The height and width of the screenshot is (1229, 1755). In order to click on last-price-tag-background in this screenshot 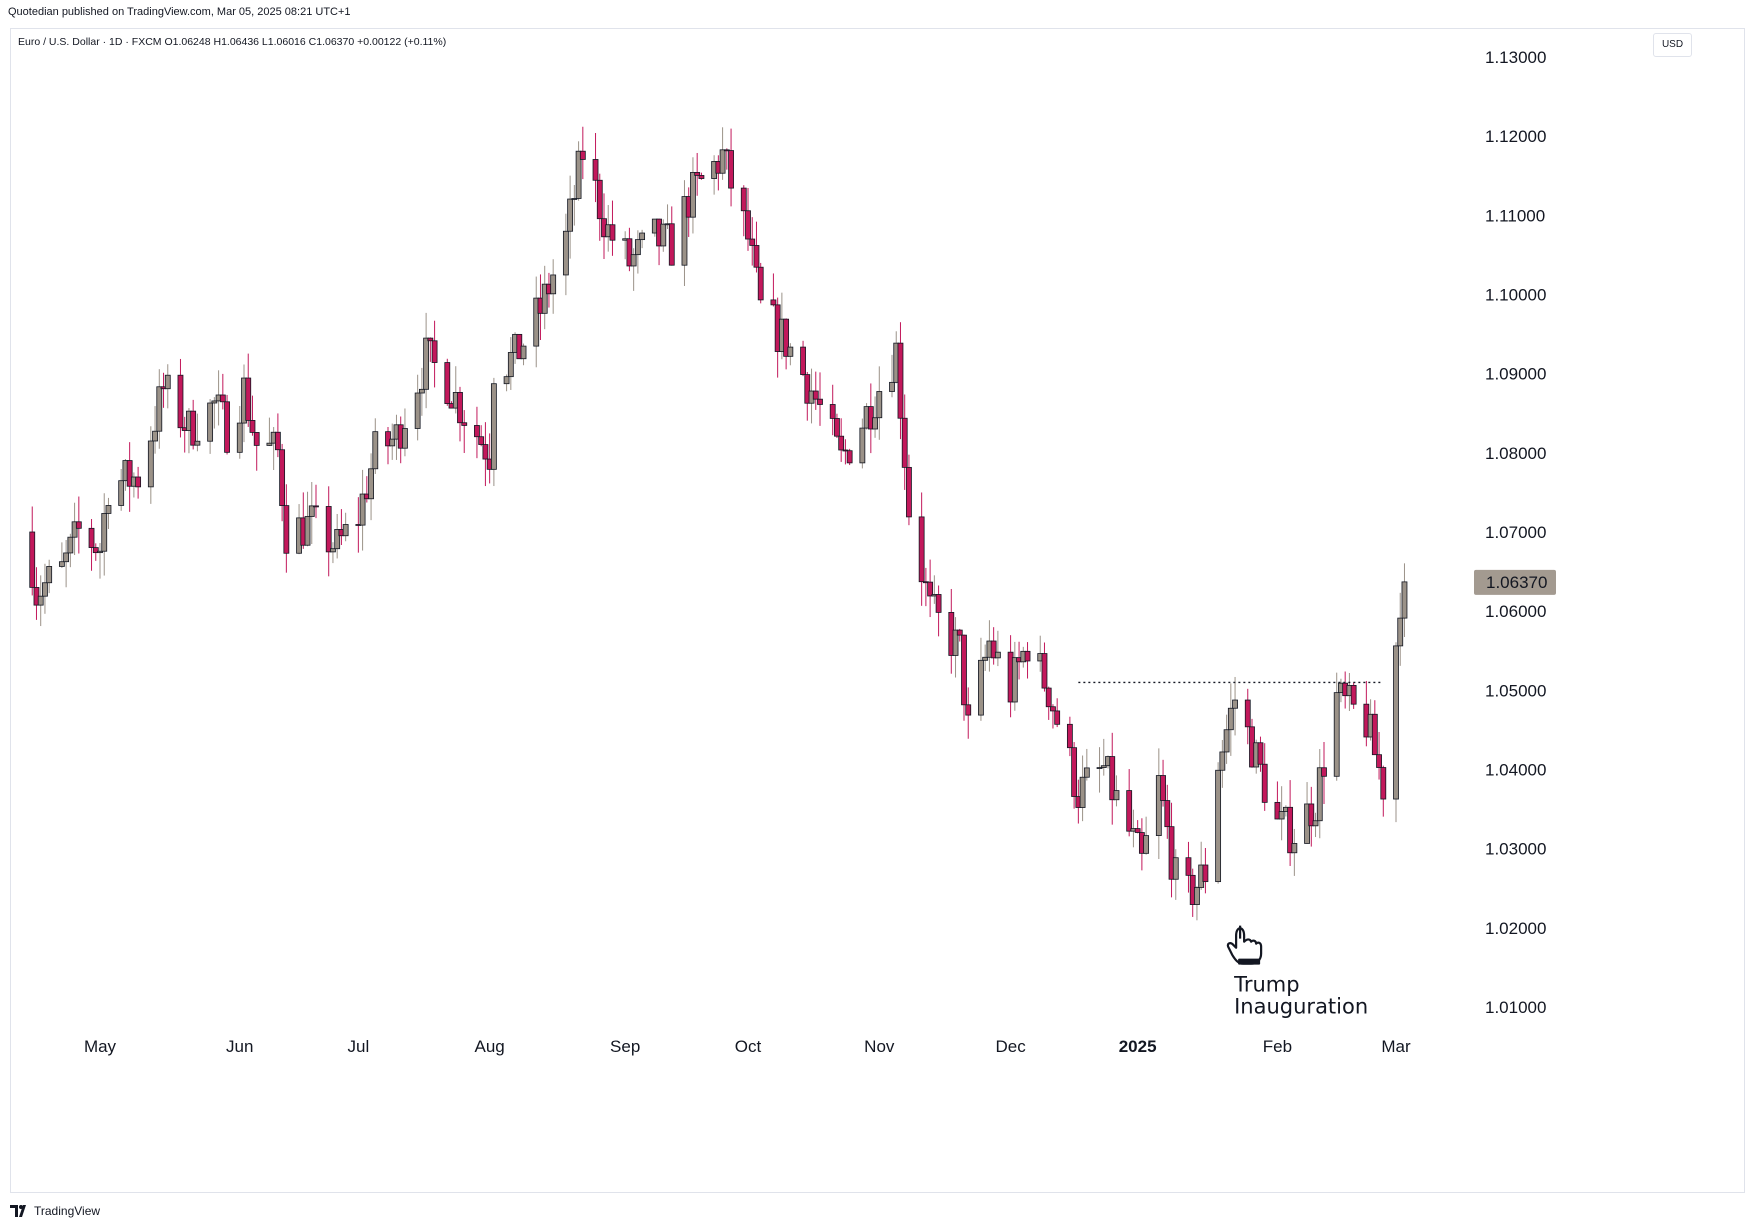, I will do `click(1515, 582)`.